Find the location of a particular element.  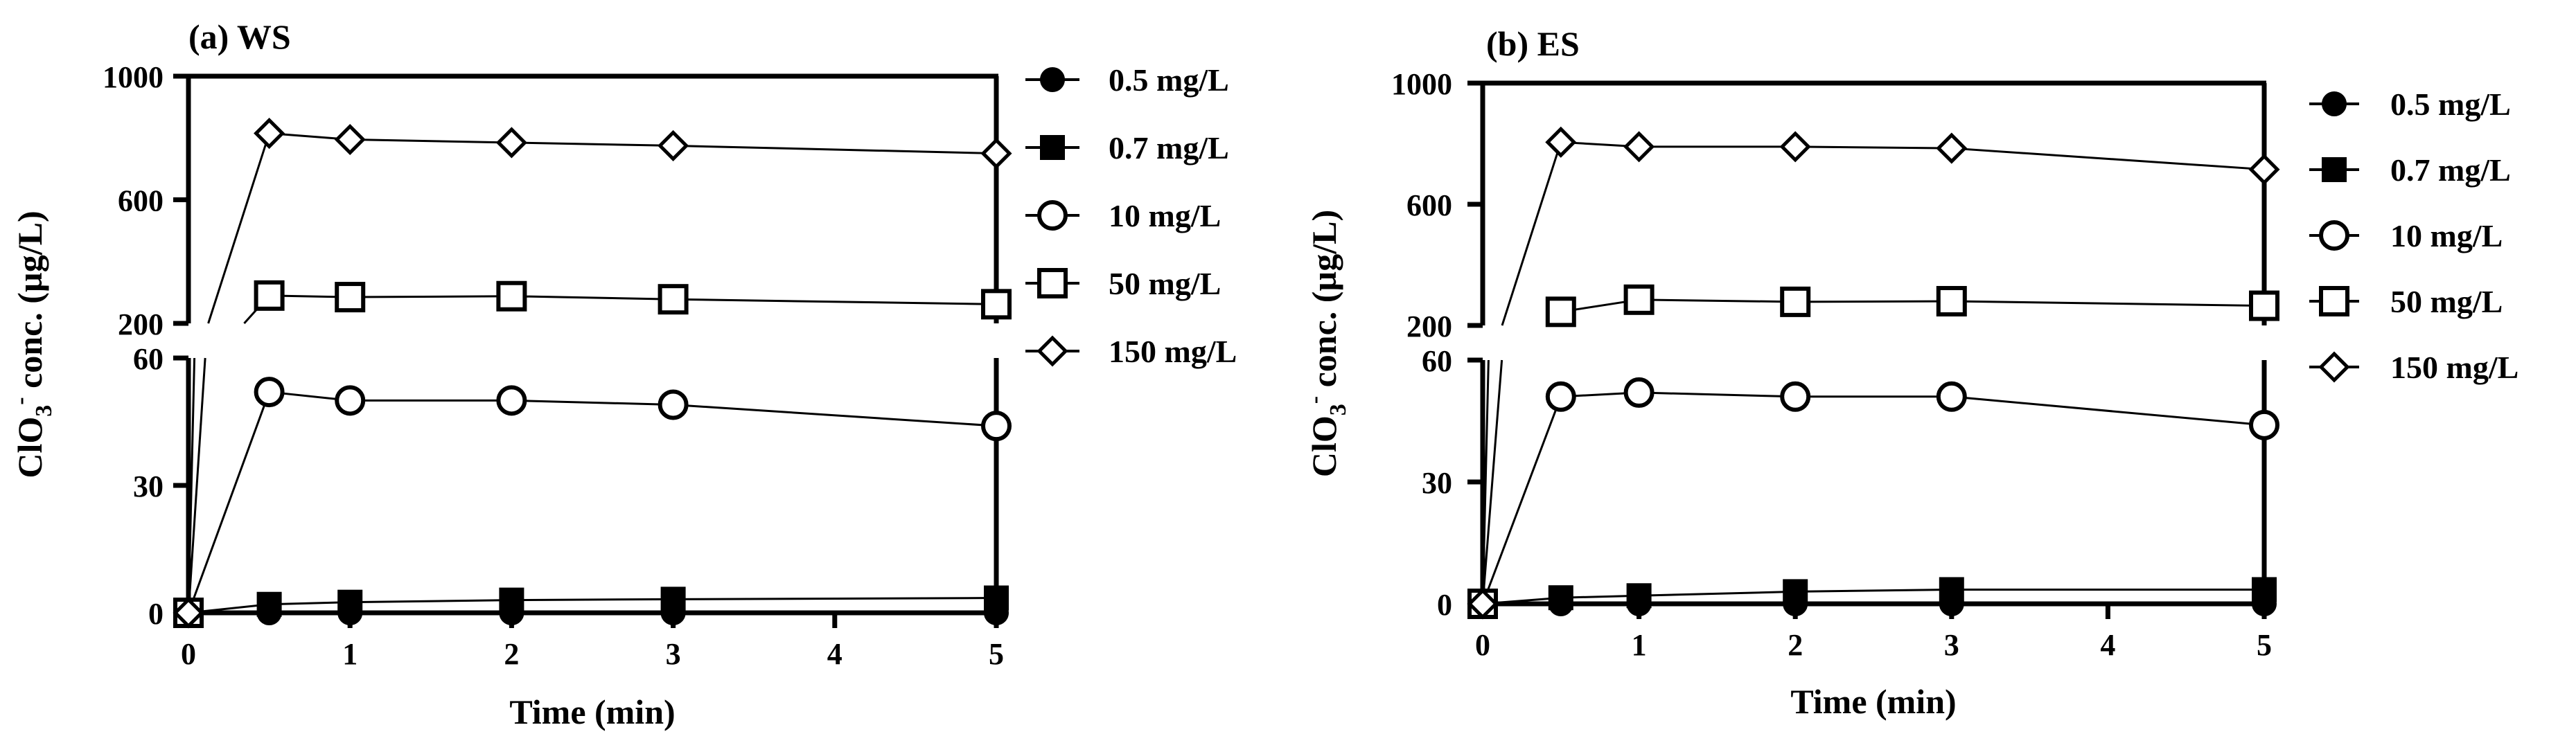

panel-label: (b) ES is located at coordinates (1533, 43).